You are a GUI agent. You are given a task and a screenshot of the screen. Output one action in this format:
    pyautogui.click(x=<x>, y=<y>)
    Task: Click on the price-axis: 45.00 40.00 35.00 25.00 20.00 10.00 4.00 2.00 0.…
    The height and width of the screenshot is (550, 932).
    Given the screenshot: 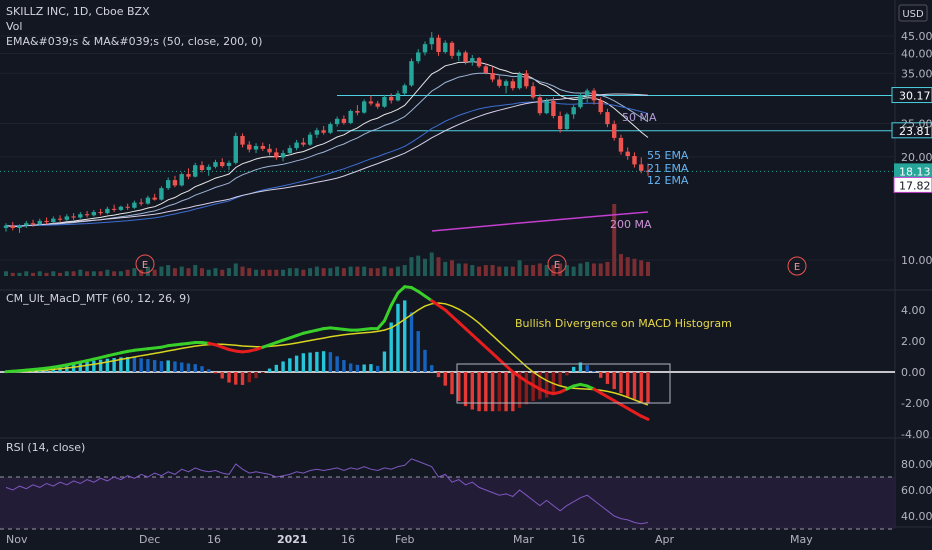 What is the action you would take?
    pyautogui.click(x=916, y=276)
    